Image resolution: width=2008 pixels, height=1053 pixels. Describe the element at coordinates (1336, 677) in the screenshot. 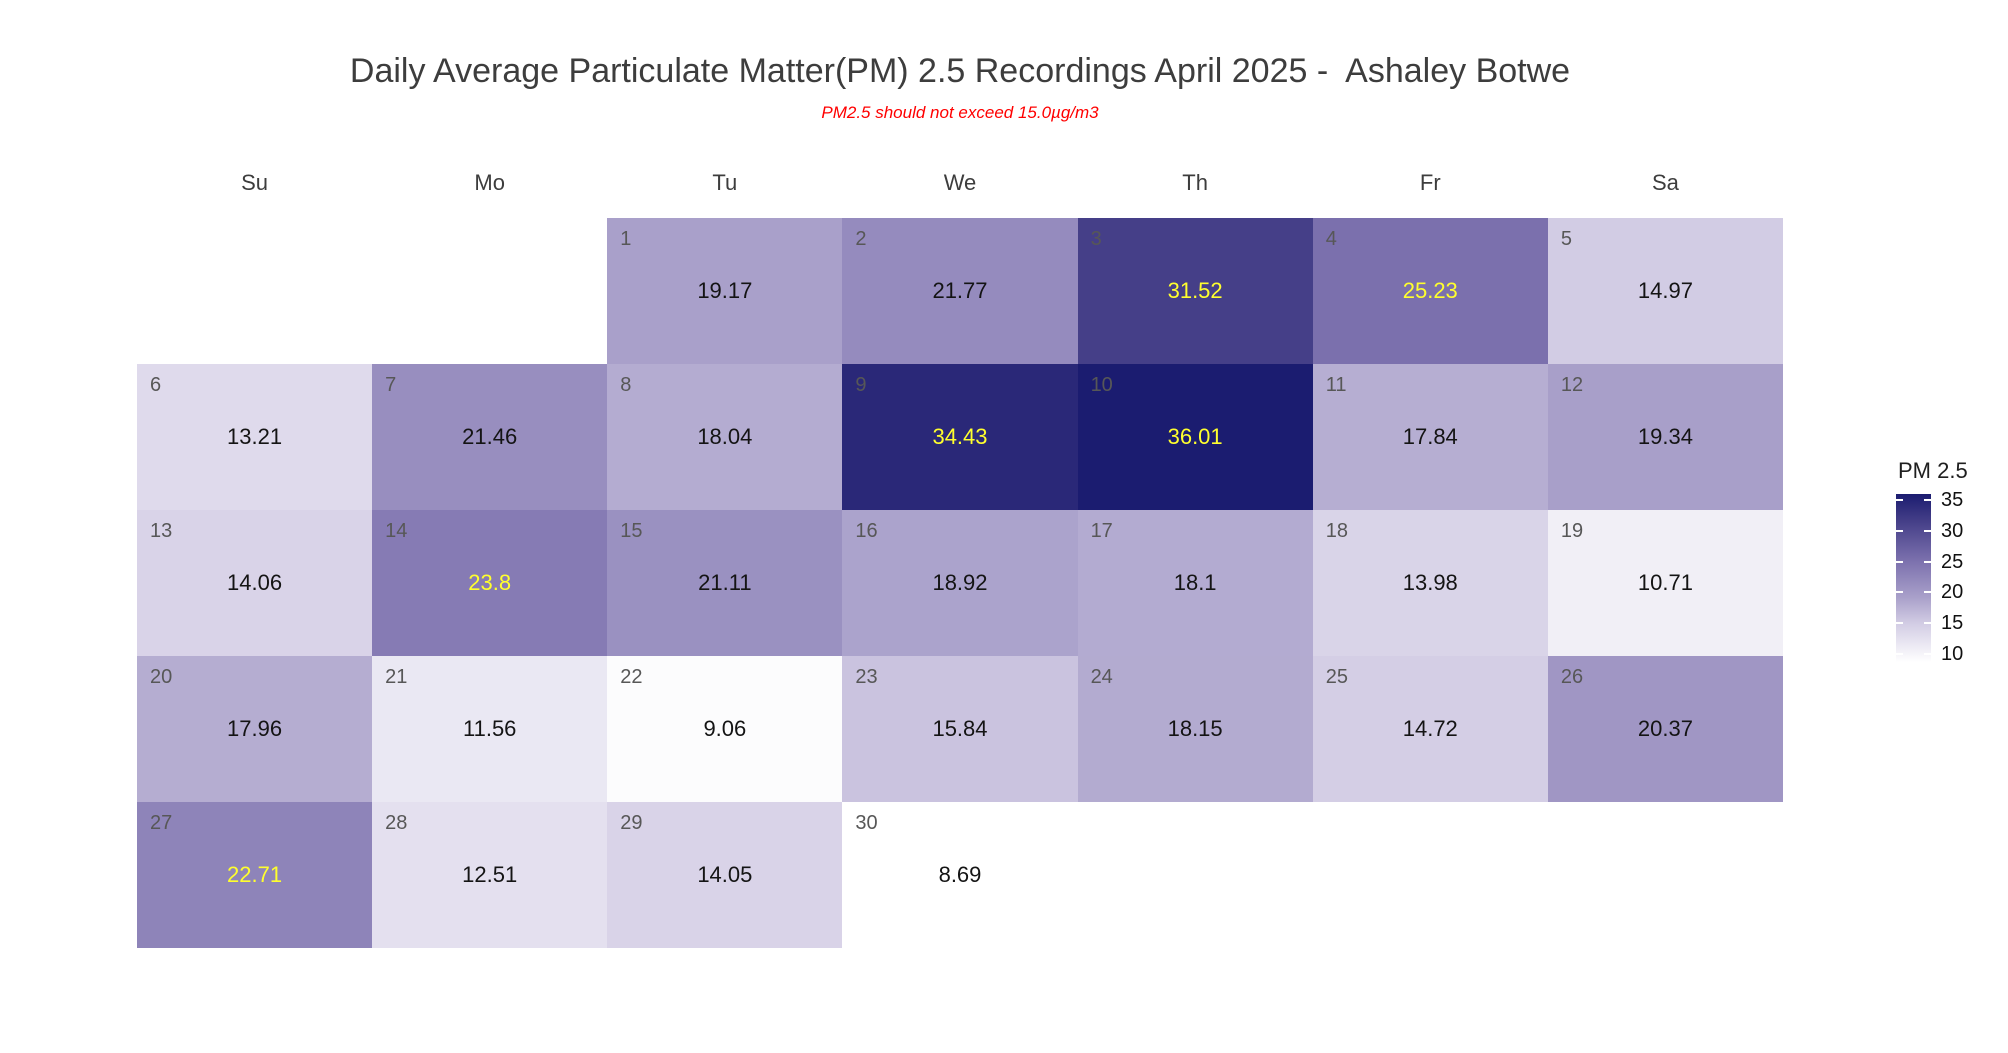

I see `day-number: 25` at that location.